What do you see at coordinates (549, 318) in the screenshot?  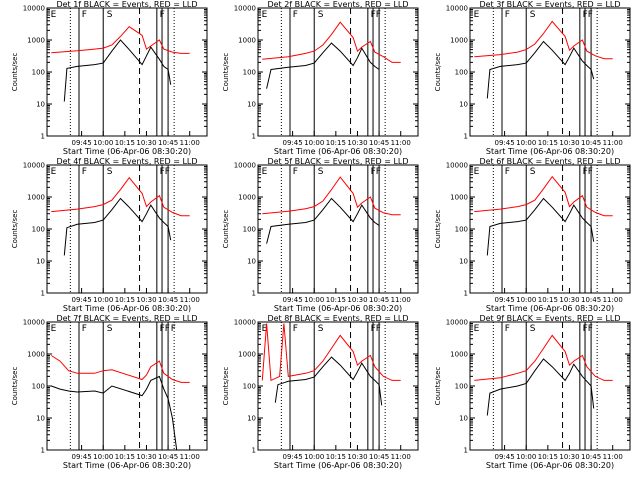 I see `panel-title: Det 9f BLACK = Events, RED = LLD` at bounding box center [549, 318].